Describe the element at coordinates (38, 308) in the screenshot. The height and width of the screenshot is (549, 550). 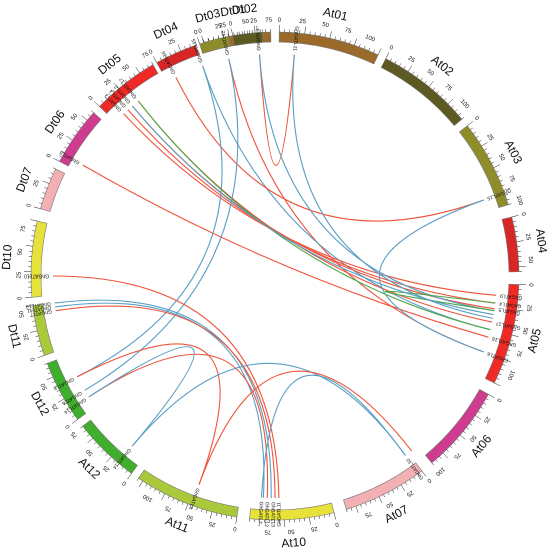
I see `gene-label: GhGATL11` at that location.